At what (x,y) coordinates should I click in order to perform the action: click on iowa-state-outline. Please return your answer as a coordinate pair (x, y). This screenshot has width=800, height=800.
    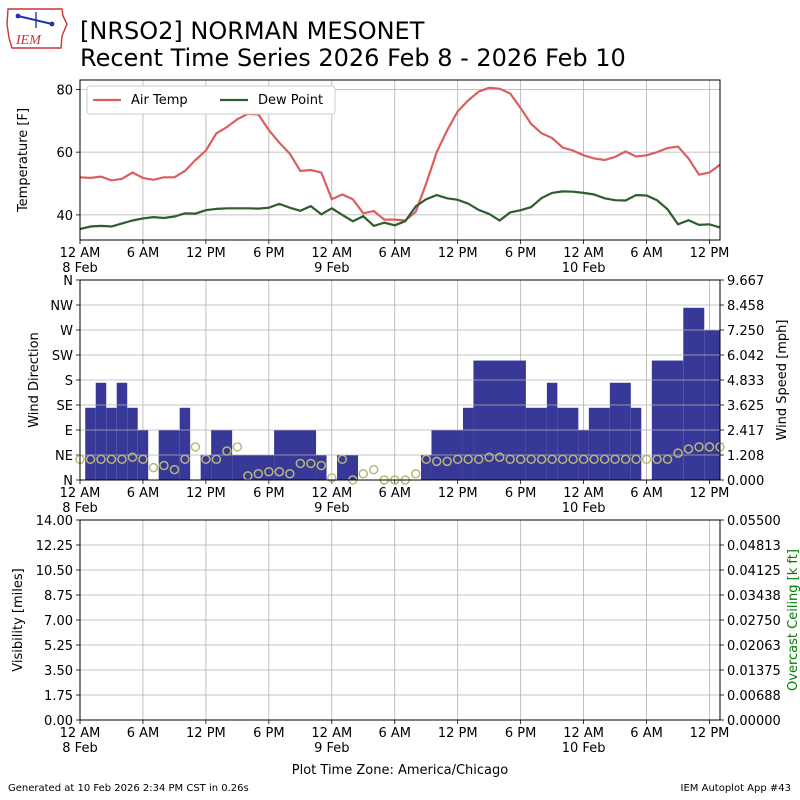
    Looking at the image, I should click on (37, 28).